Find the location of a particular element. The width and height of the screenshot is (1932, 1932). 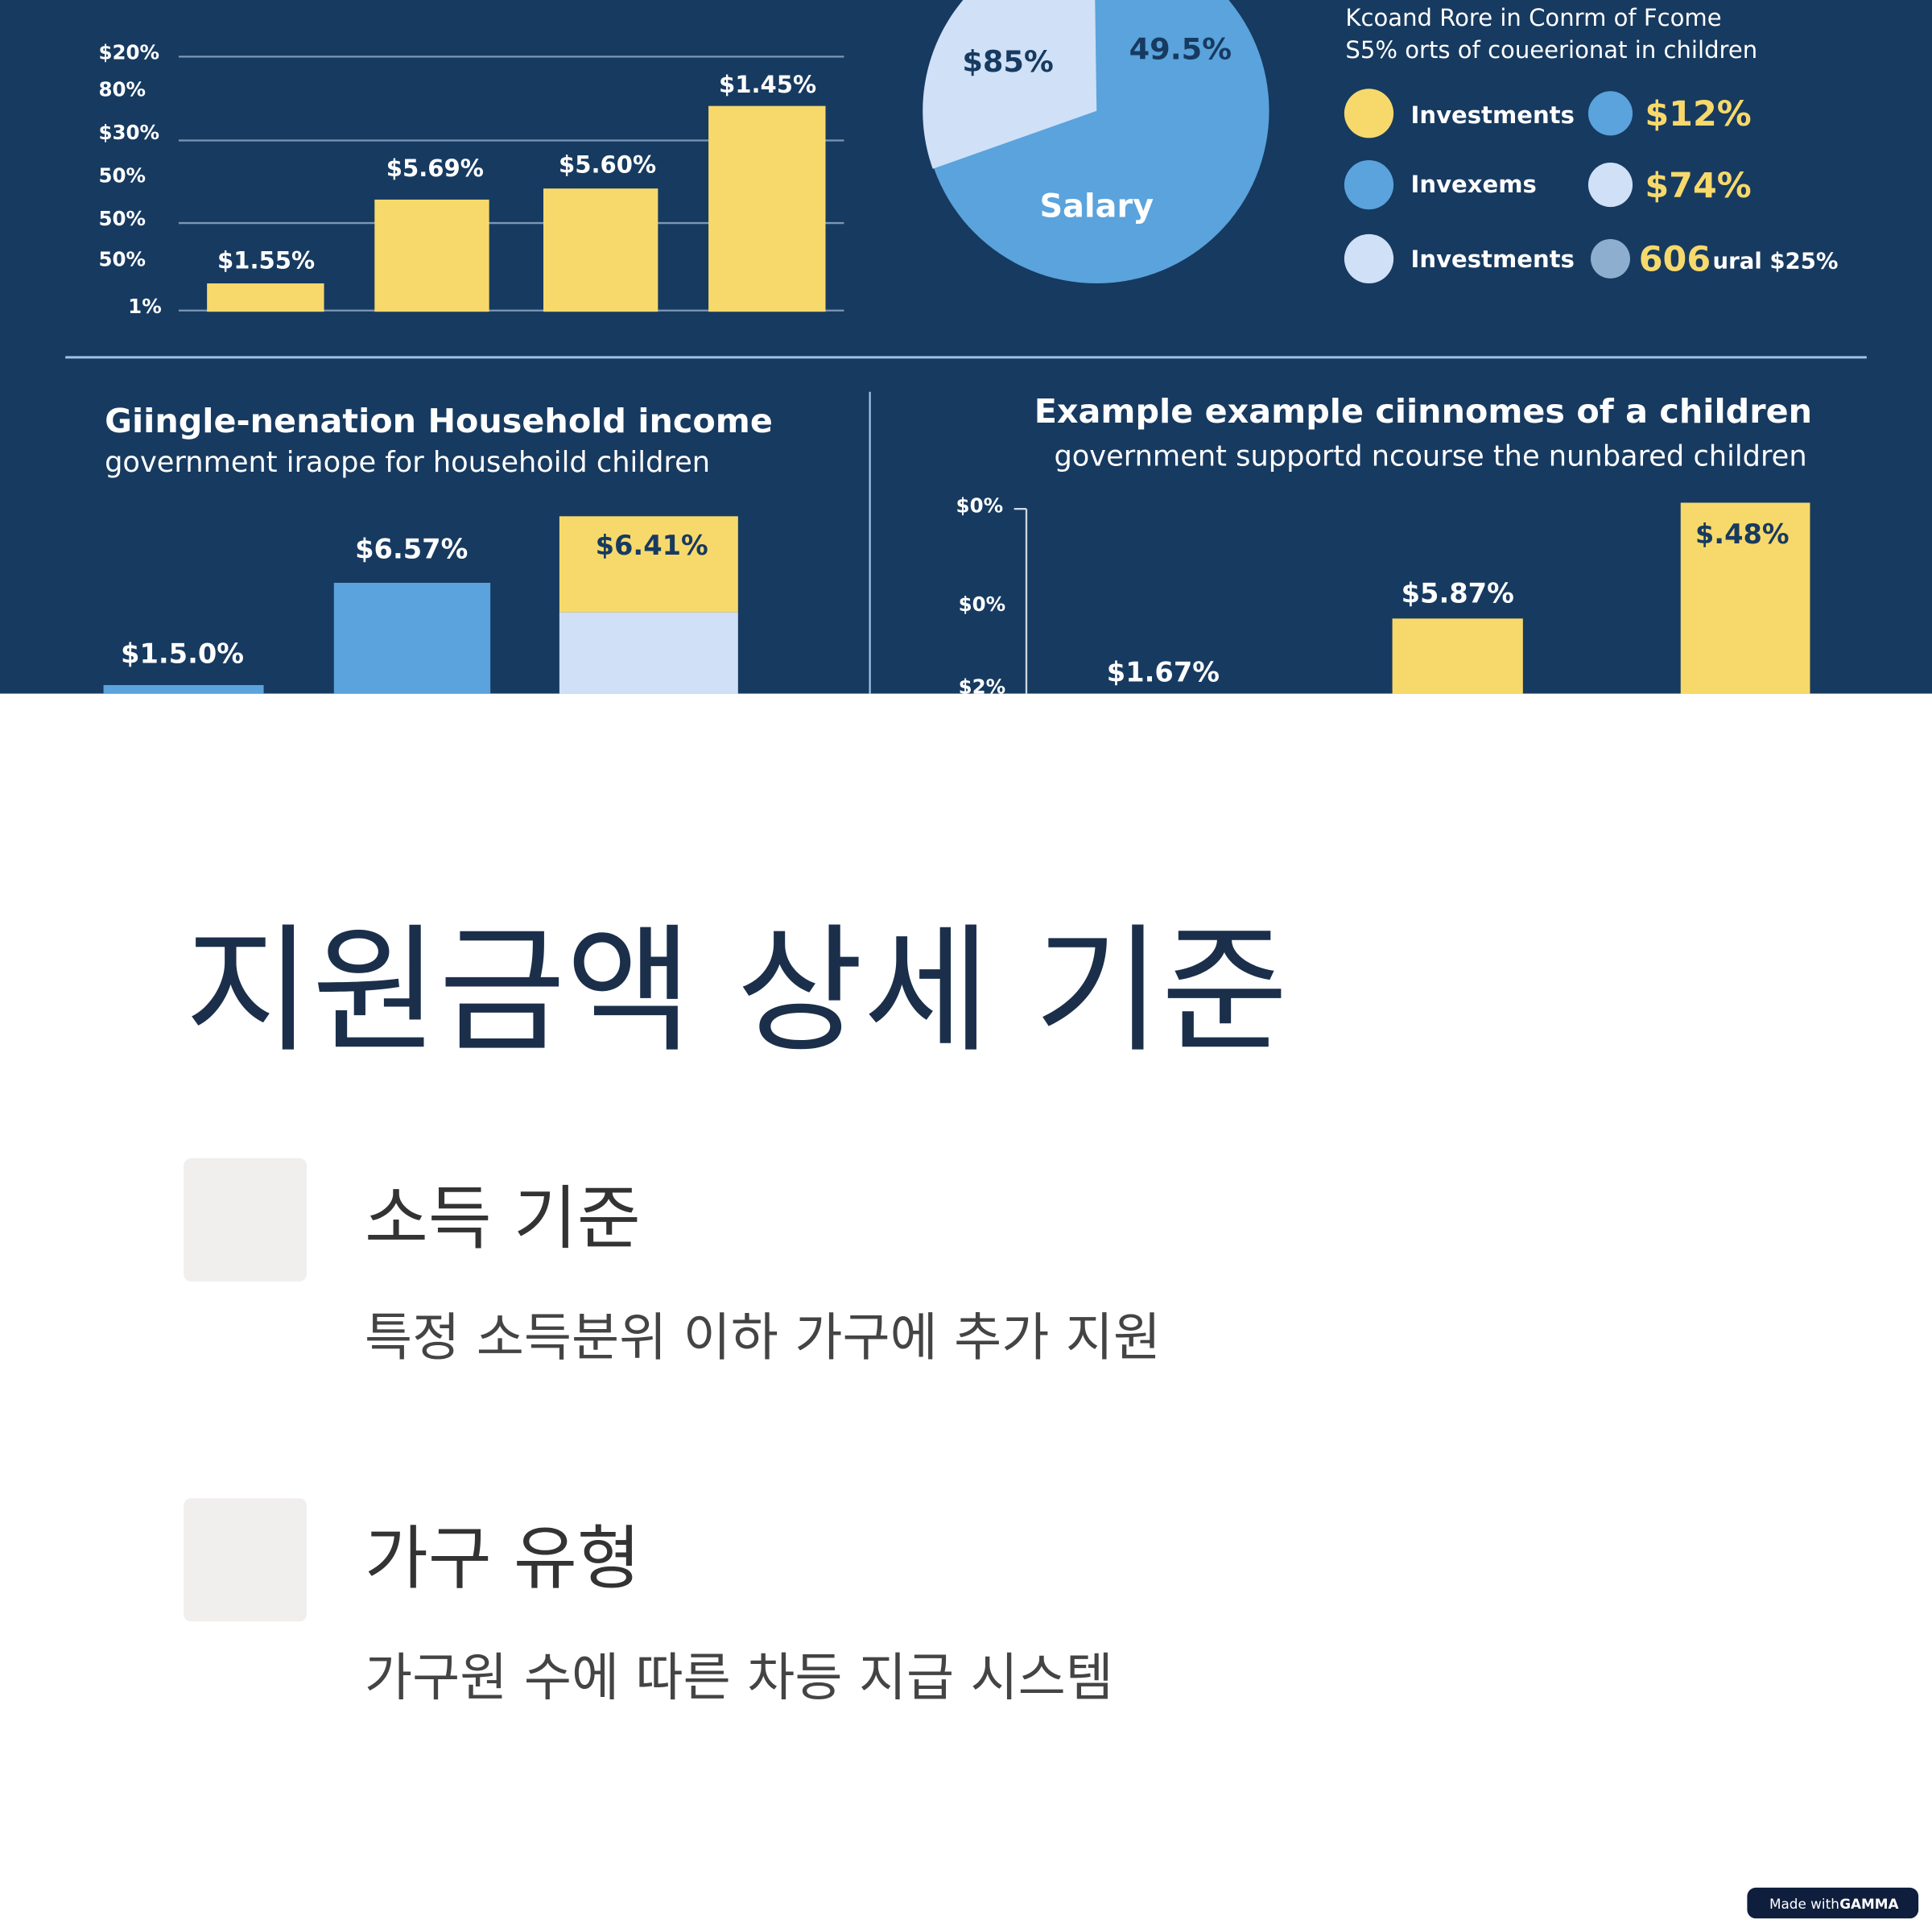

item-text: 가구원 수에 따른 차등 지급 시스템 is located at coordinates (739, 1678).